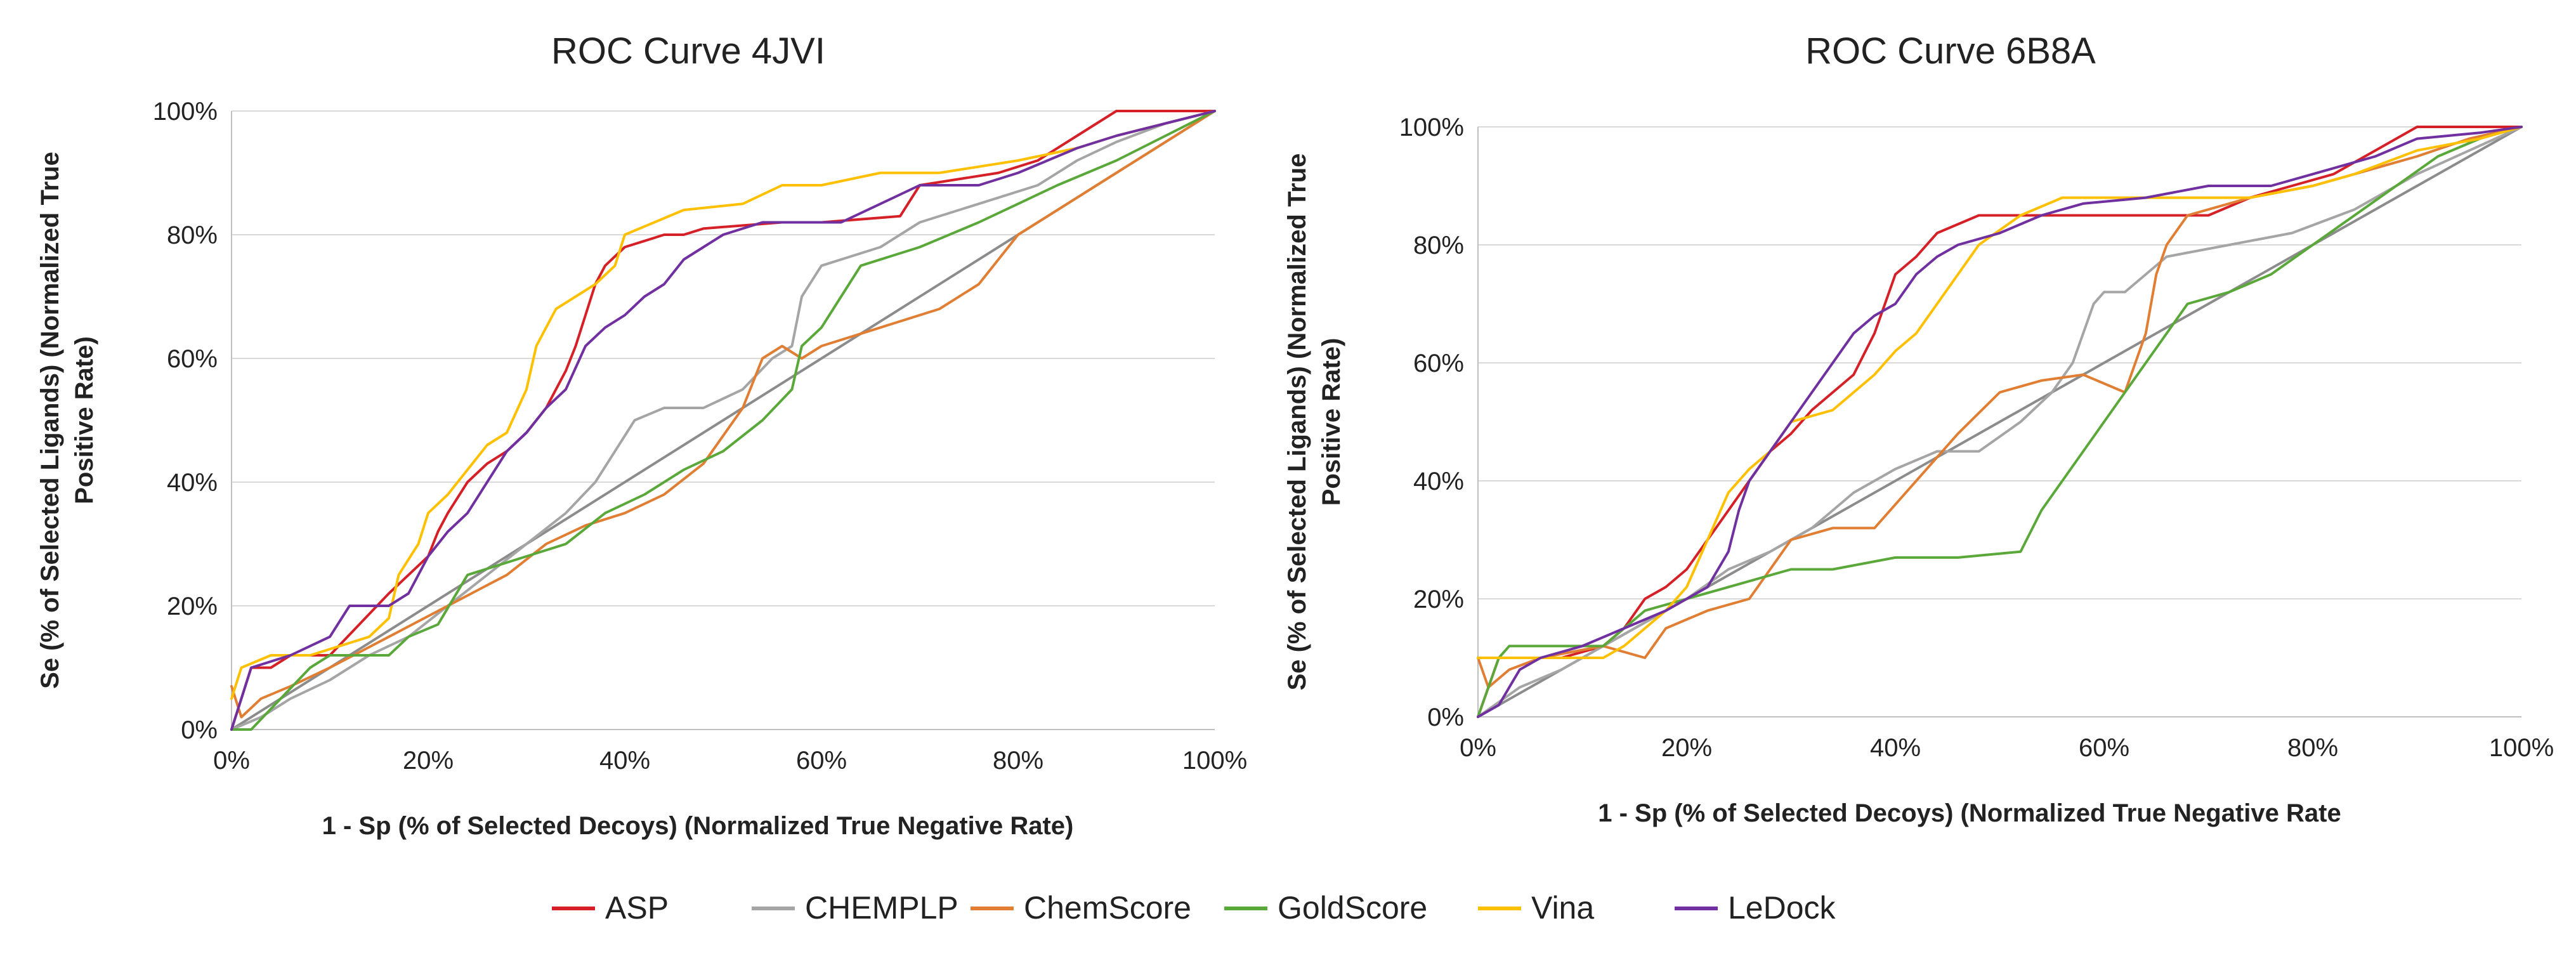 This screenshot has height=956, width=2576. I want to click on chart-title: ROC Curve 6B8A, so click(1950, 51).